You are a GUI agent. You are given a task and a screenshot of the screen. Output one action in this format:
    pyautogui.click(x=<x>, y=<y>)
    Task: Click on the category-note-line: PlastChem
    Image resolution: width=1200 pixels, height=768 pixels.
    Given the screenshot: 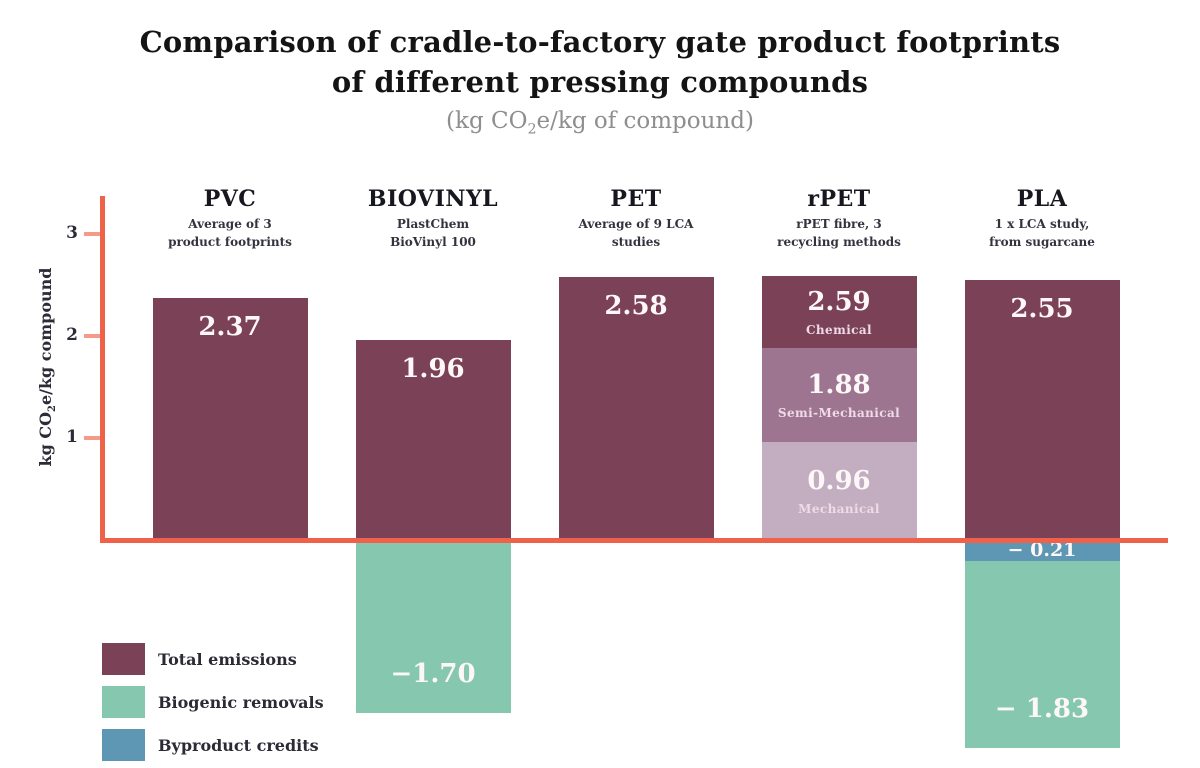 What is the action you would take?
    pyautogui.click(x=433, y=224)
    